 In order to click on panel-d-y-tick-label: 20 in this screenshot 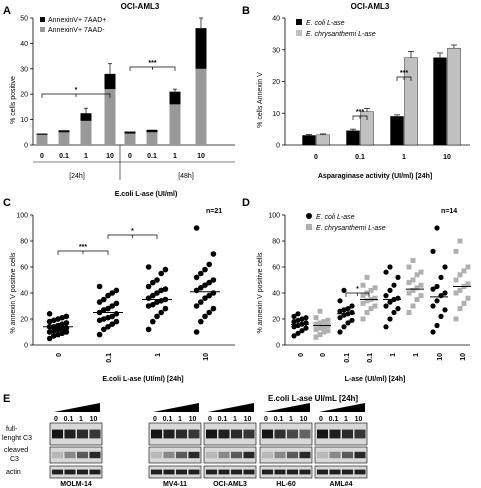, I will do `click(276, 320)`.